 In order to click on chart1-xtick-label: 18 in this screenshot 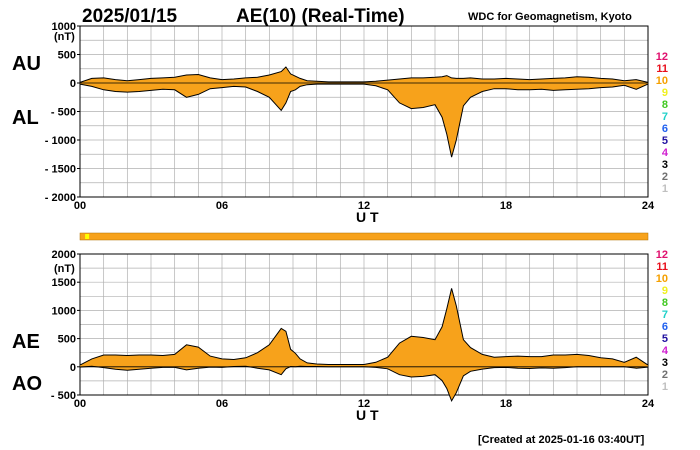, I will do `click(506, 206)`.